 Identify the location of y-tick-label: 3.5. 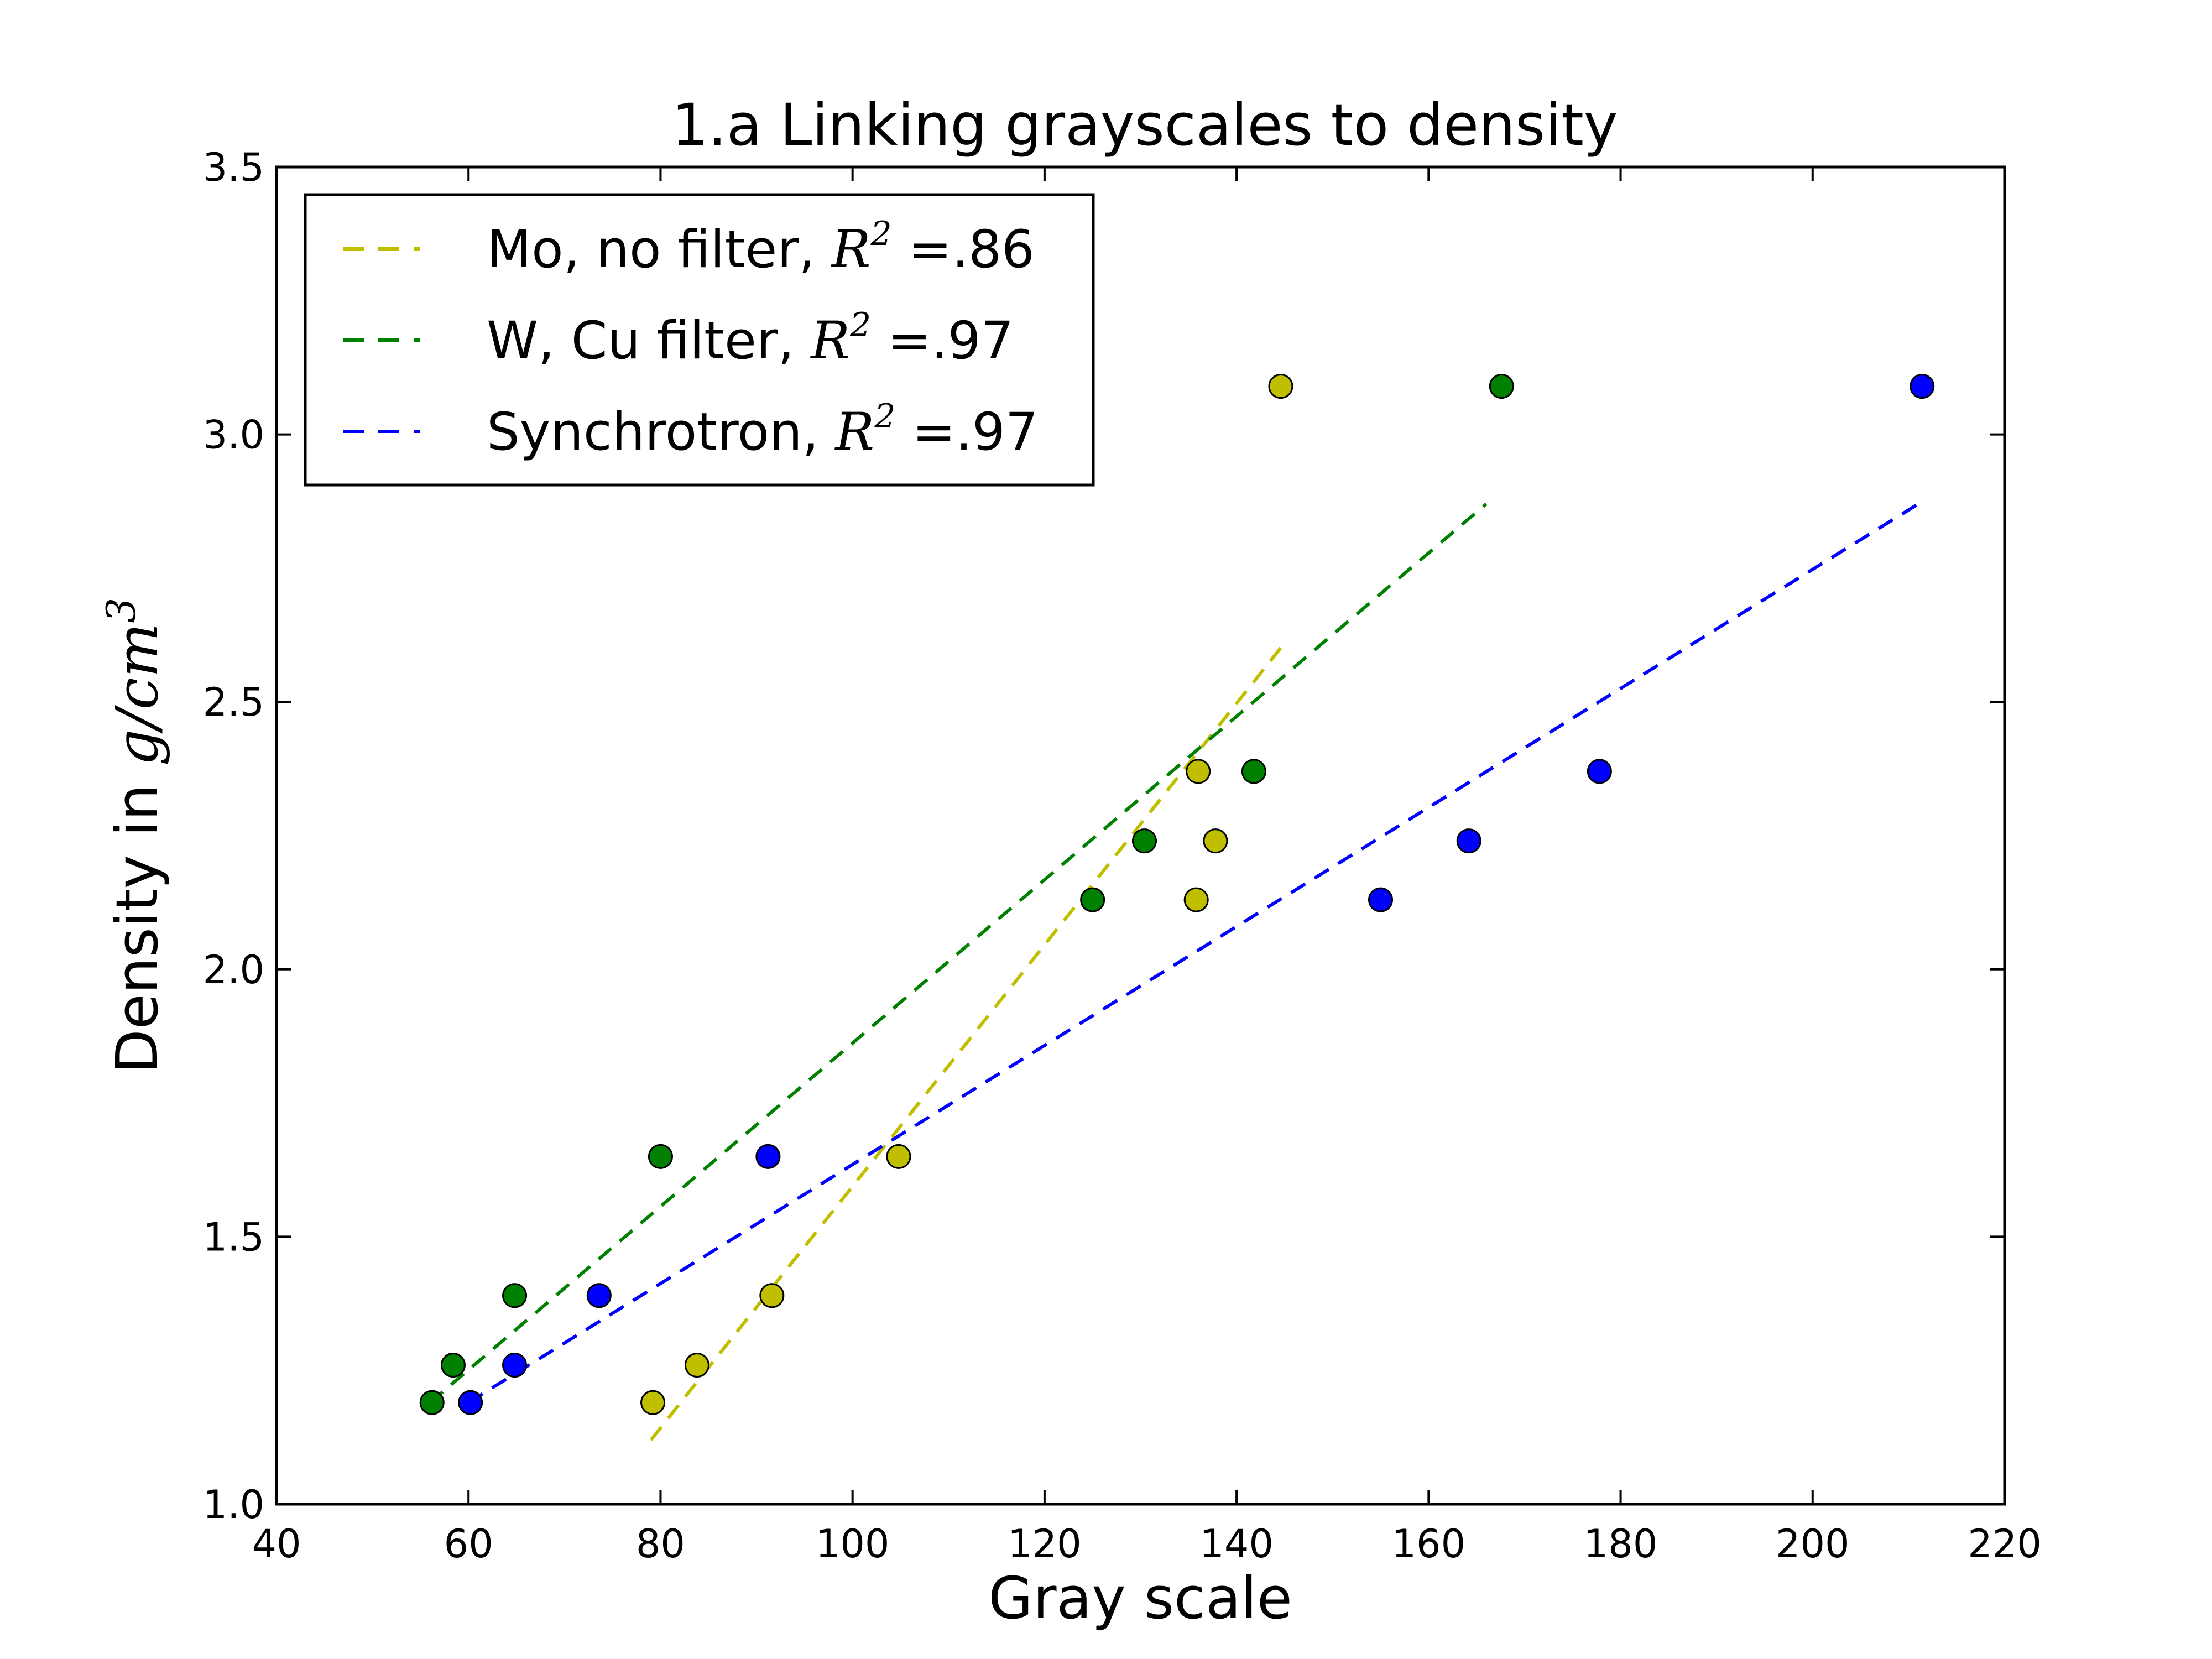
(234, 168).